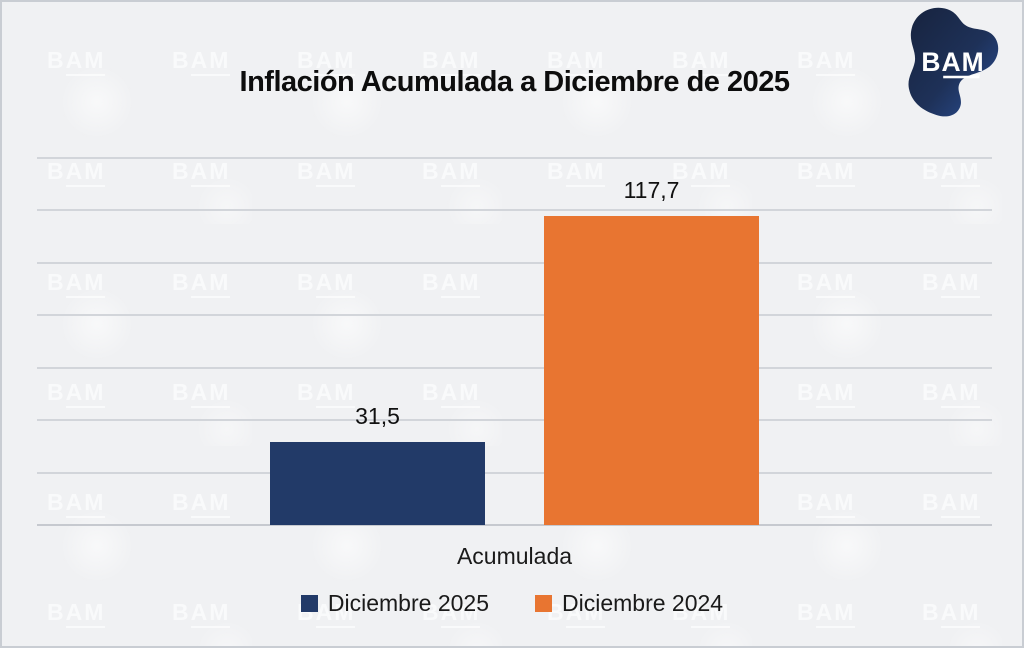 The width and height of the screenshot is (1024, 648). I want to click on x-axis-line, so click(514, 525).